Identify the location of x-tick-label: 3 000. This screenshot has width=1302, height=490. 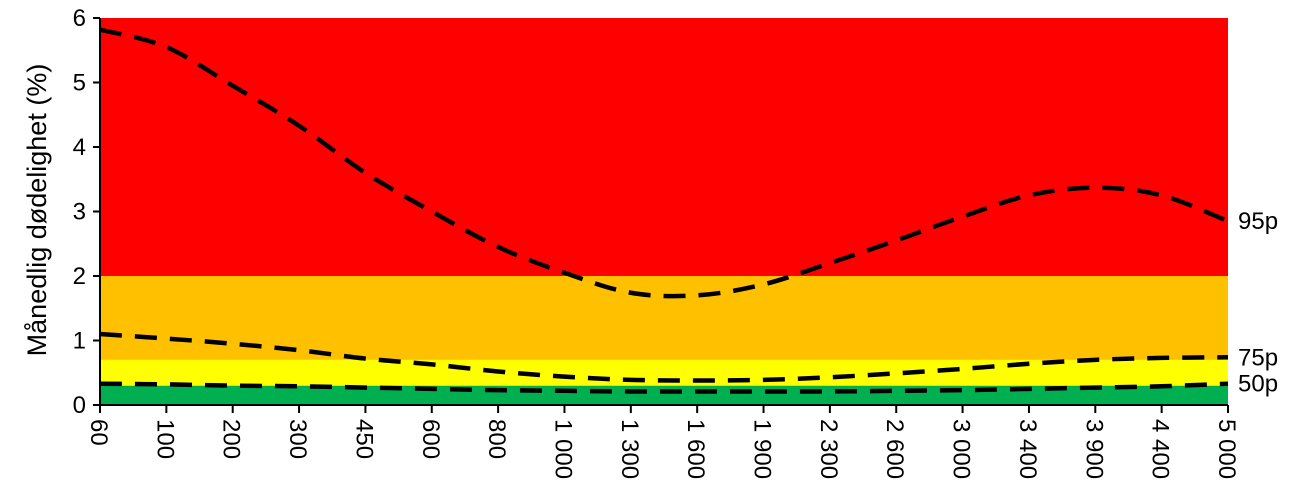
(961, 449).